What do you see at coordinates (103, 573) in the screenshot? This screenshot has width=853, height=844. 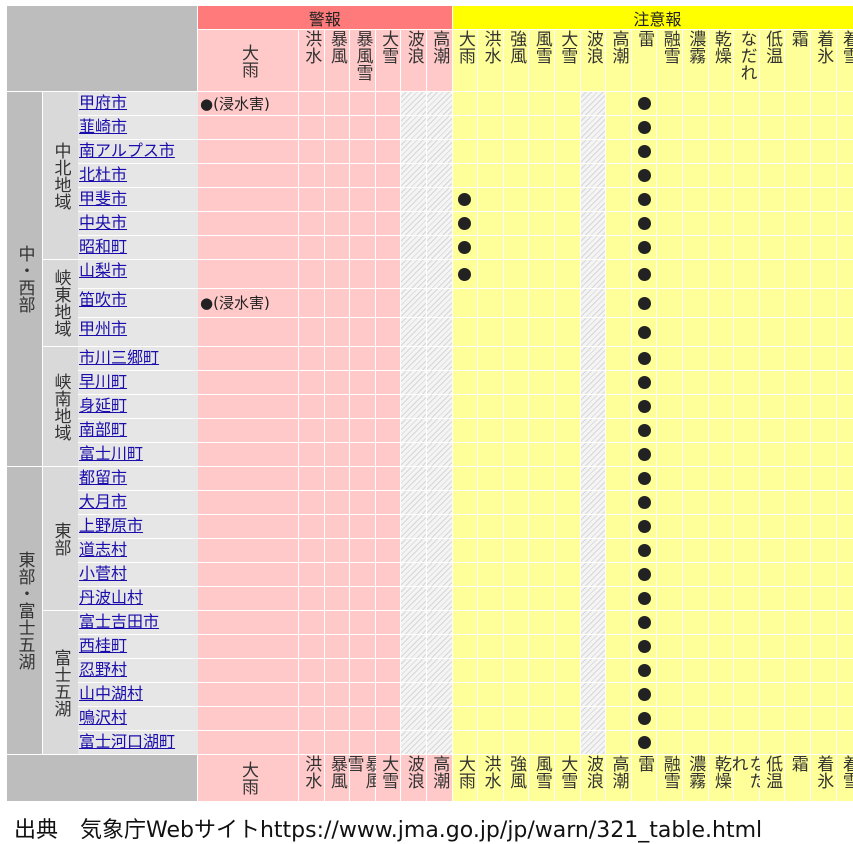 I see `city-link: 小菅村` at bounding box center [103, 573].